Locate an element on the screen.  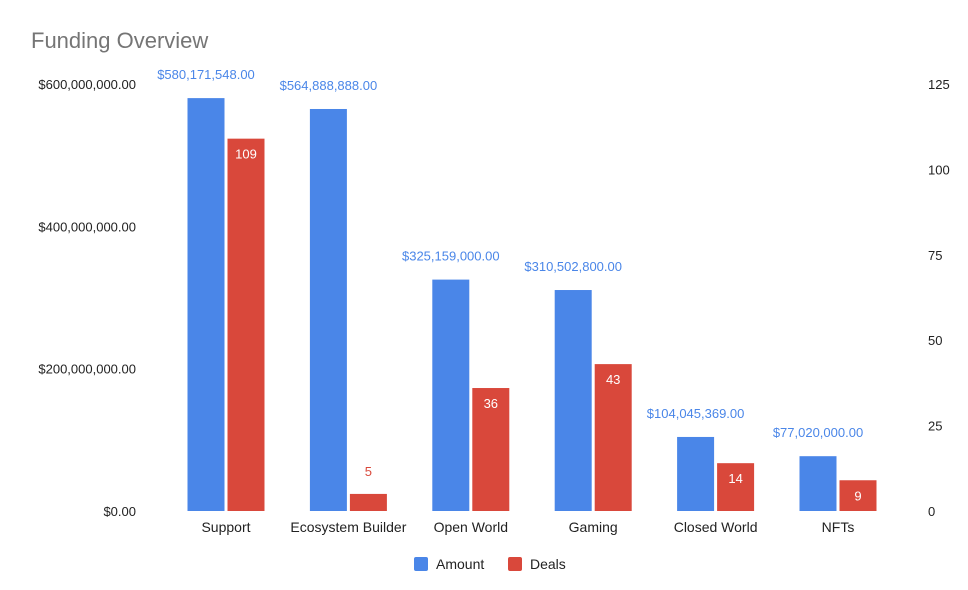
y-right-tick-label: 100 is located at coordinates (939, 169).